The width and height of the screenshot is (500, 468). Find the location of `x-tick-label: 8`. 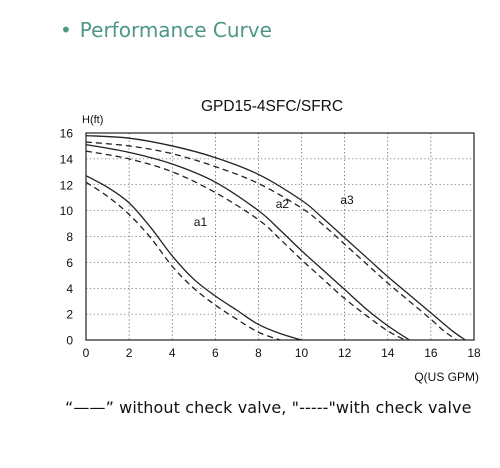

x-tick-label: 8 is located at coordinates (258, 353).